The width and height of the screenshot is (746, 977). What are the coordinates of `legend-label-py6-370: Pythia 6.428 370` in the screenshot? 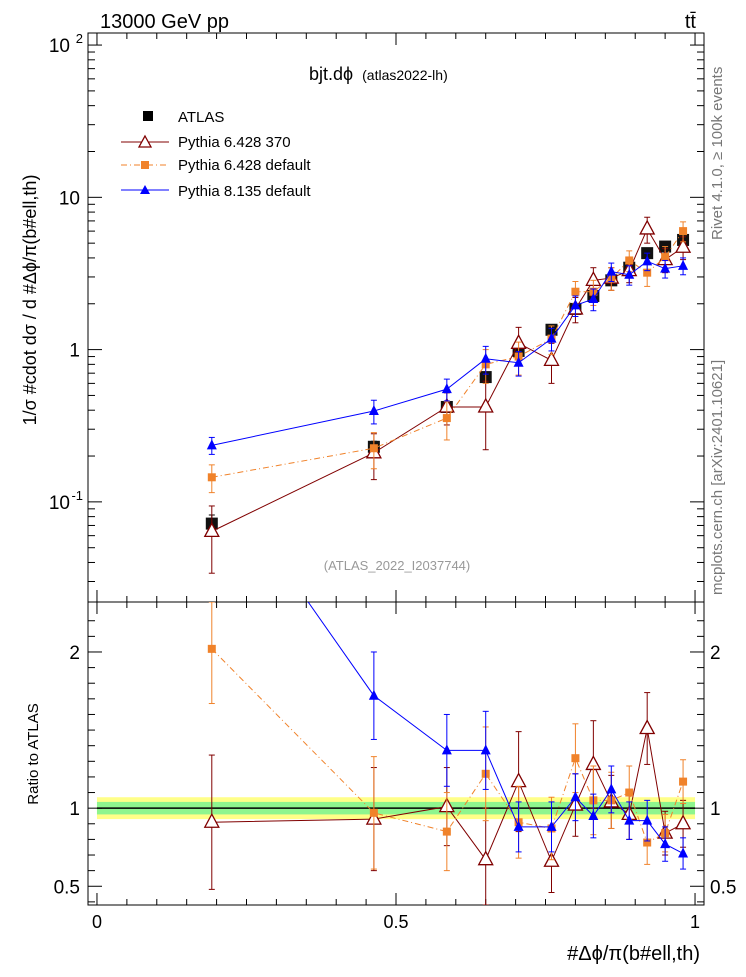 It's located at (234, 142).